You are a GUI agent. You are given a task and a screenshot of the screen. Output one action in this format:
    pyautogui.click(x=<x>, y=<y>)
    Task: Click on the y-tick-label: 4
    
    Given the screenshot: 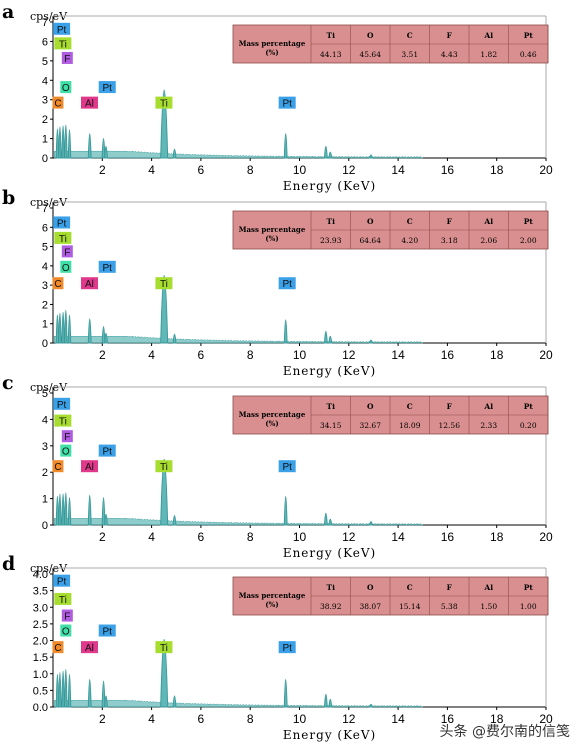 What is the action you would take?
    pyautogui.click(x=45, y=420)
    